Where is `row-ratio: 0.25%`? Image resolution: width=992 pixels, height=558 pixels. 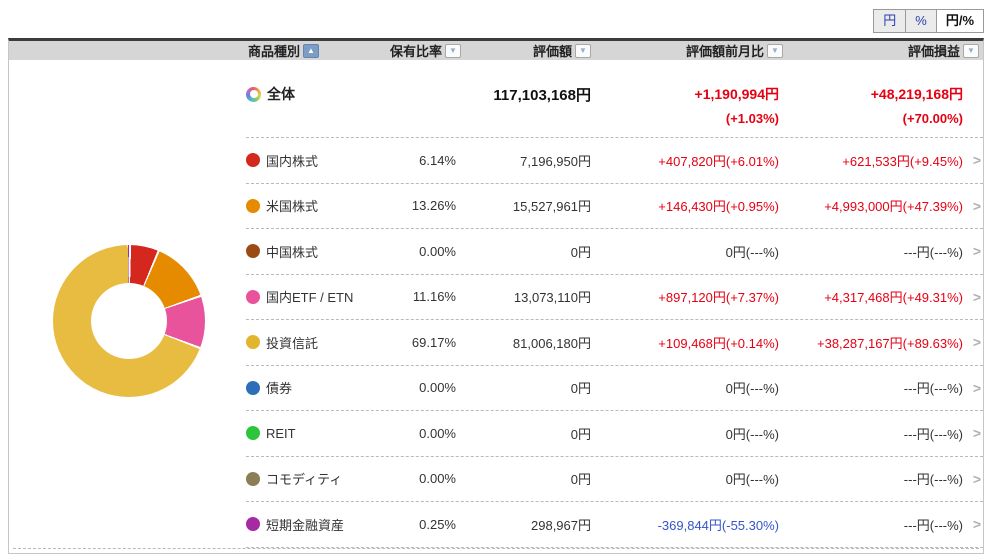 row-ratio: 0.25% is located at coordinates (437, 524).